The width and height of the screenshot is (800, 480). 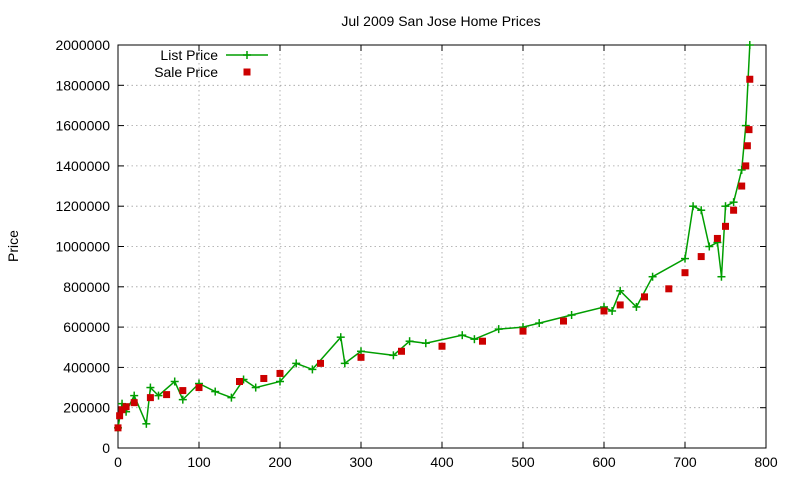 I want to click on y-tick-label: 1400000, so click(x=82, y=166).